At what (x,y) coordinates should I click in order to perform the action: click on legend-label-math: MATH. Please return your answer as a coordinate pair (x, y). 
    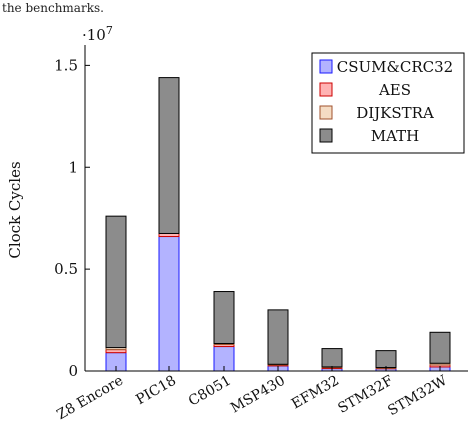
    Looking at the image, I should click on (395, 136).